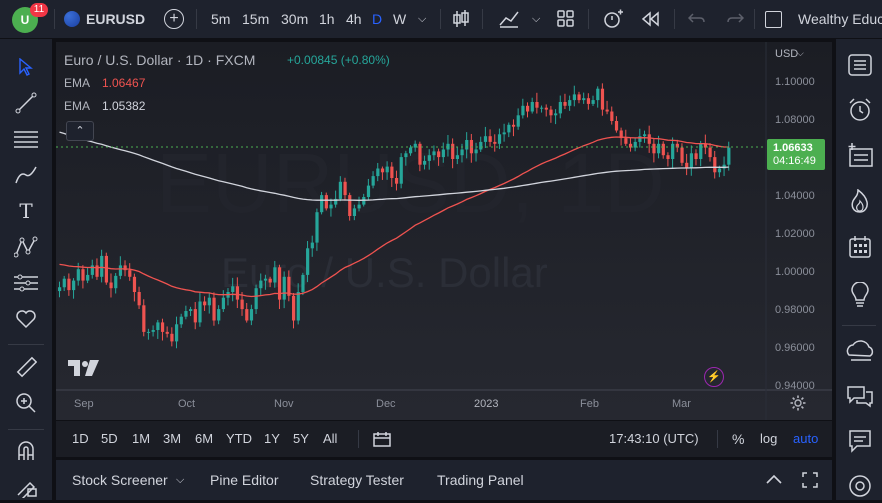  What do you see at coordinates (256, 19) in the screenshot?
I see `tf-15m: 15m` at bounding box center [256, 19].